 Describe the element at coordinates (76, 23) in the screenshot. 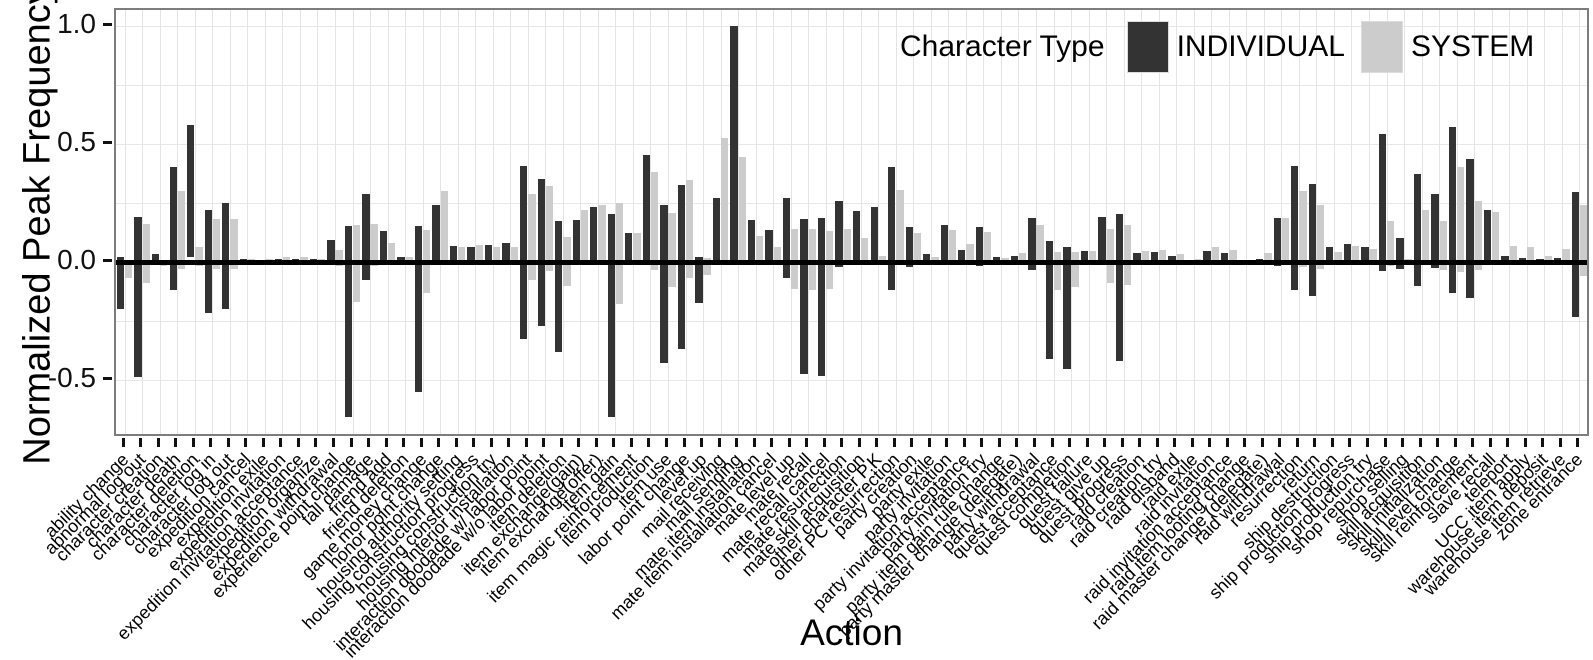

I see `y-axis-tick-label: 1.0` at that location.